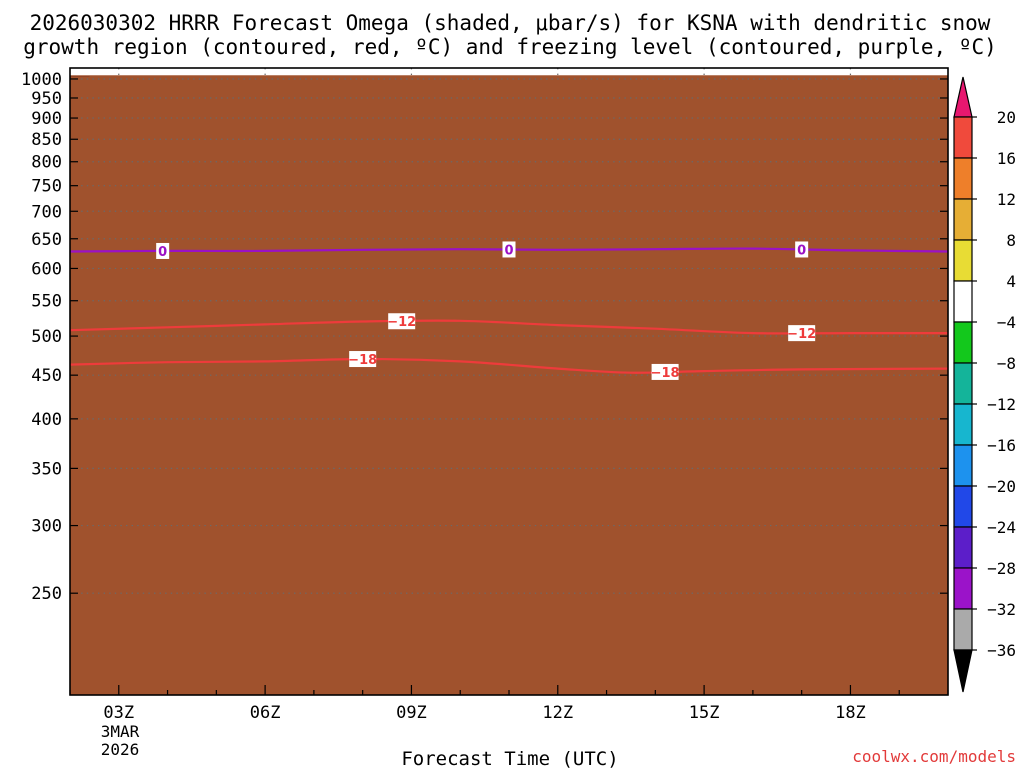 This screenshot has height=768, width=1024. Describe the element at coordinates (46, 527) in the screenshot. I see `y-tick-label-300: 300` at that location.